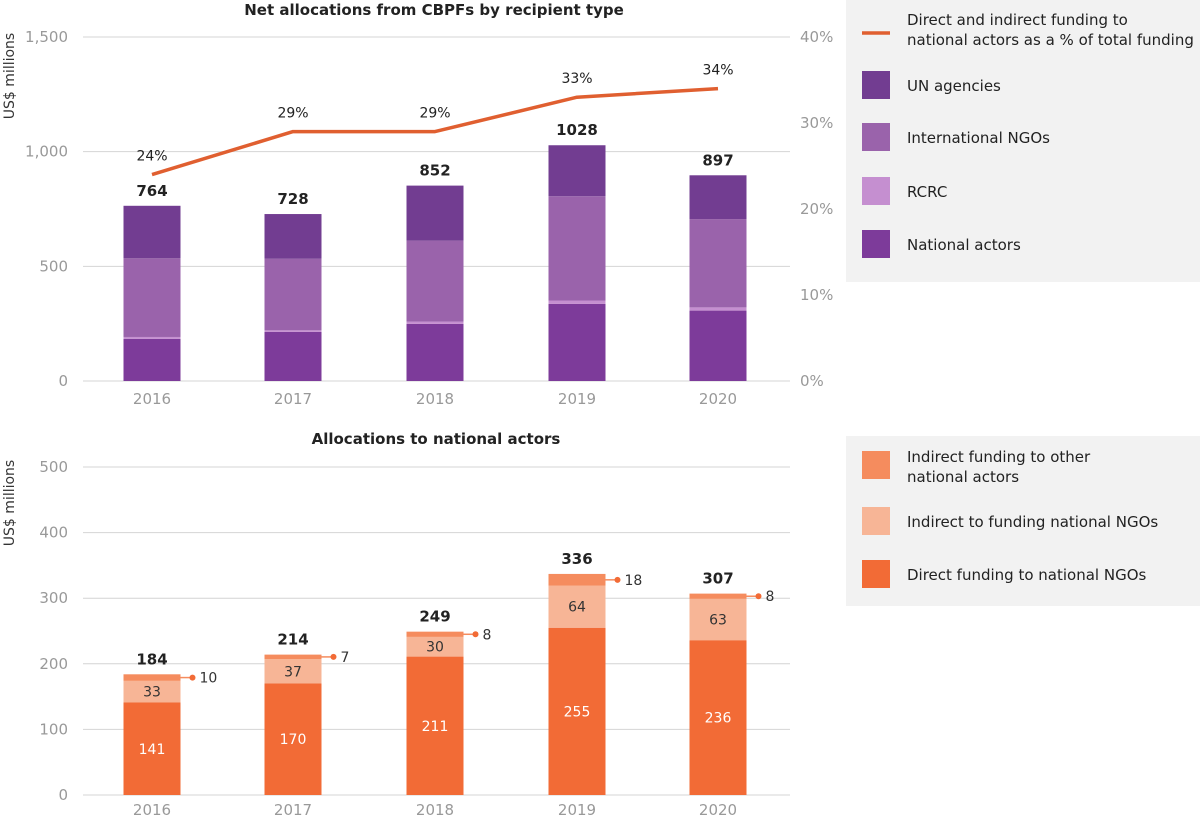  I want to click on chart-1-percent-label: 24%, so click(151, 157).